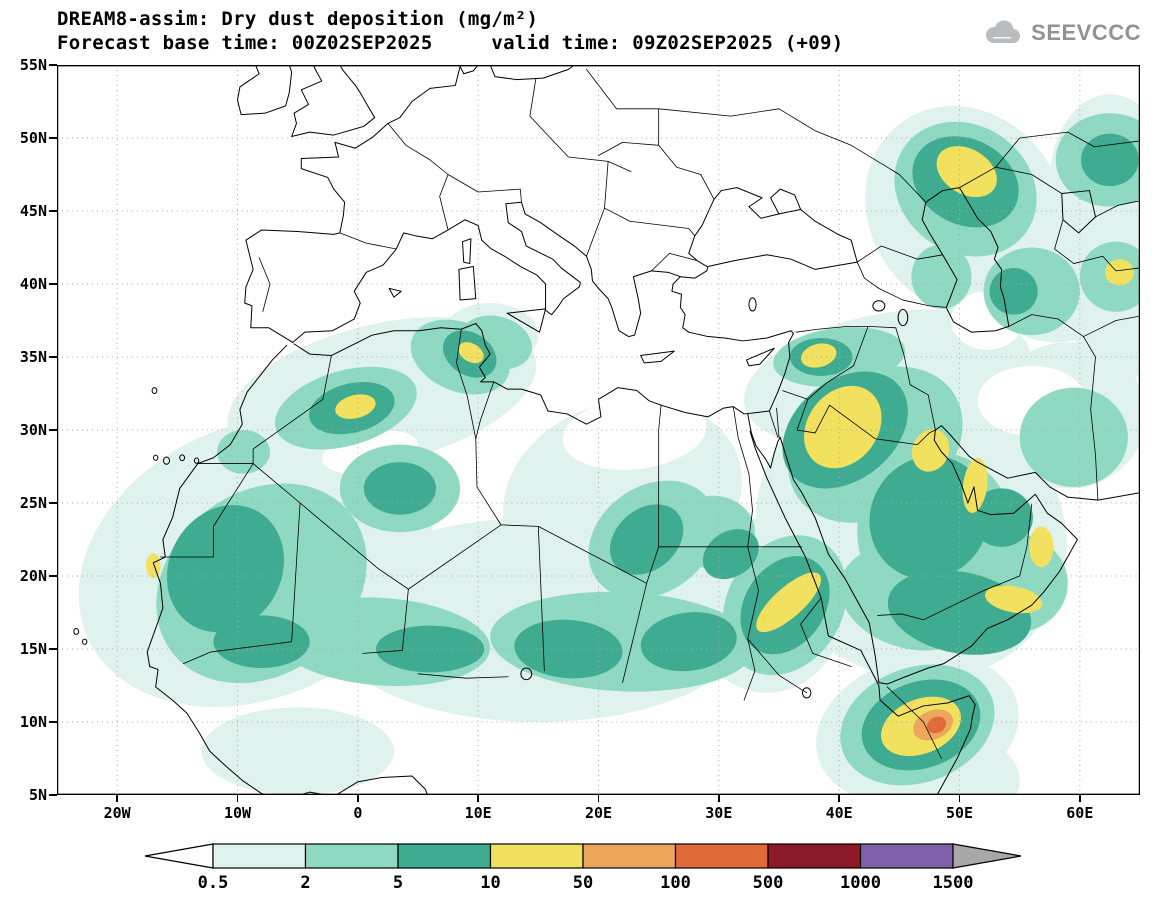 This screenshot has height=907, width=1165. What do you see at coordinates (33, 722) in the screenshot?
I see `lat-label-10N: 10N` at bounding box center [33, 722].